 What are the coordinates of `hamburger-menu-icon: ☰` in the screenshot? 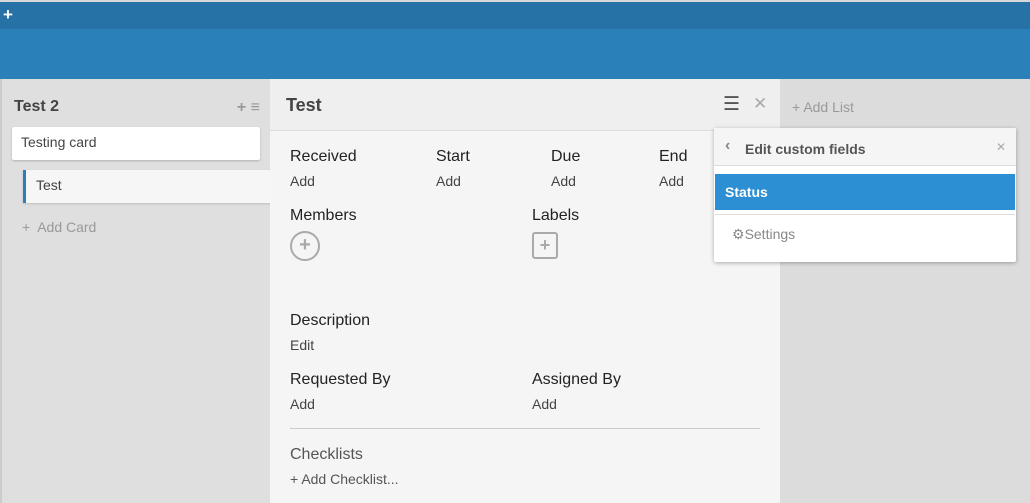 It's located at (732, 104).